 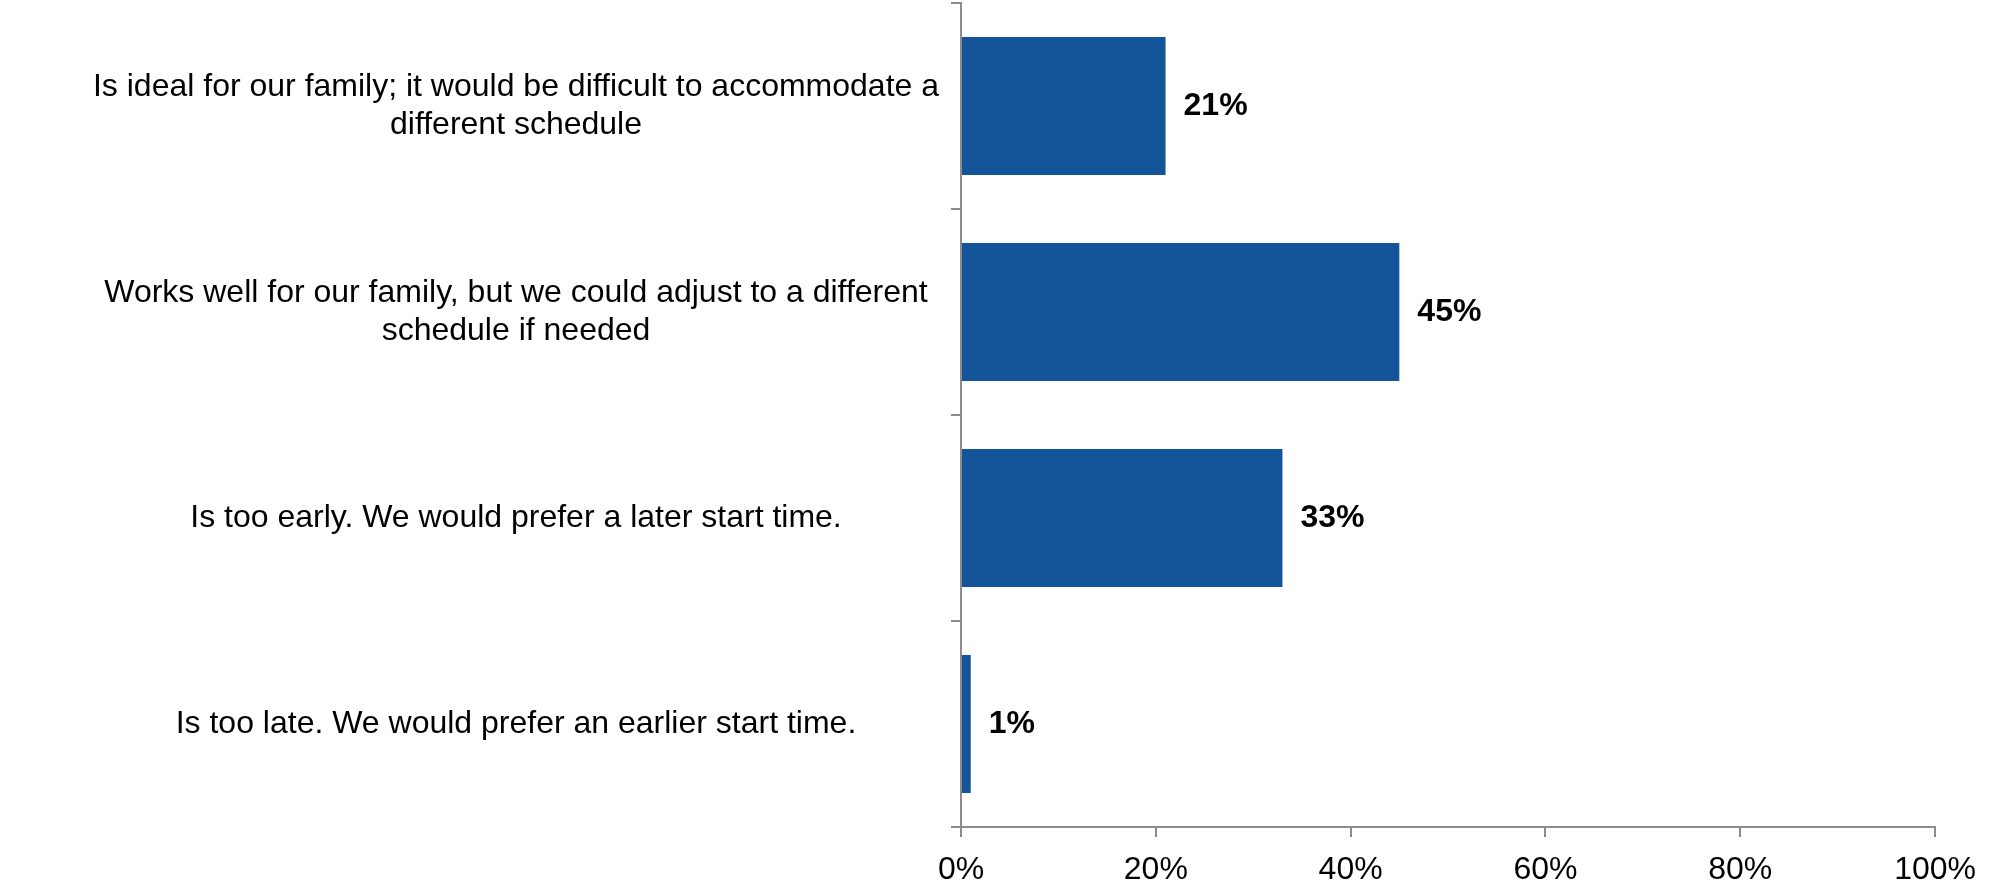 What do you see at coordinates (516, 721) in the screenshot?
I see `y-tick-label: Is too late. We would prefer an earlier start time.` at bounding box center [516, 721].